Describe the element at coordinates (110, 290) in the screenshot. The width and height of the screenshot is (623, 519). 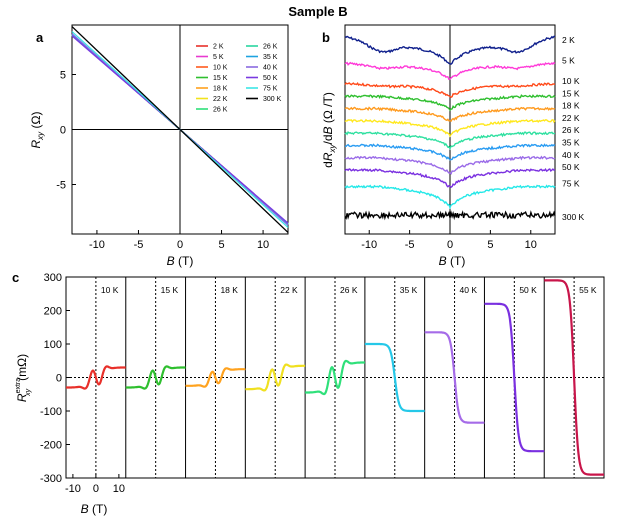
I see `panel-c-subpanel-label: 10 K` at that location.